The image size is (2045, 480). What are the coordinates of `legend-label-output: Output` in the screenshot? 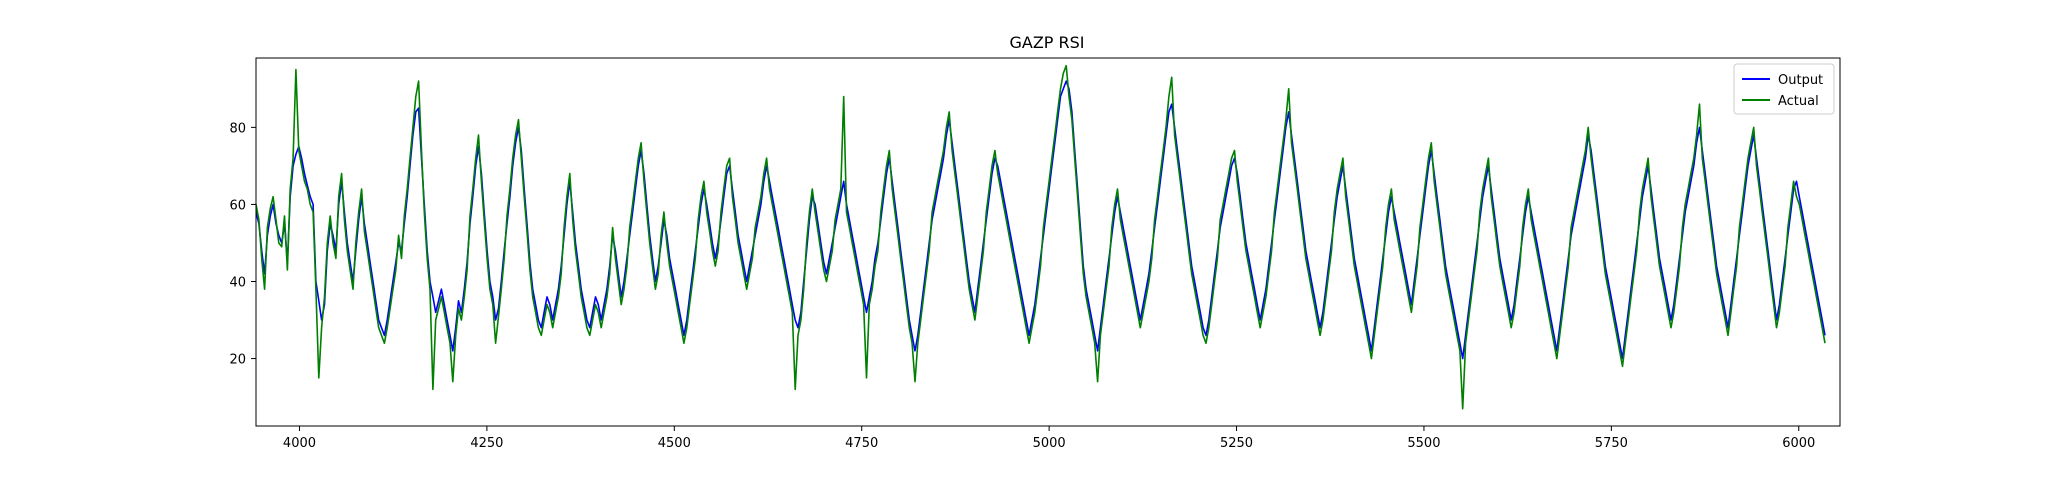 It's located at (1800, 80).